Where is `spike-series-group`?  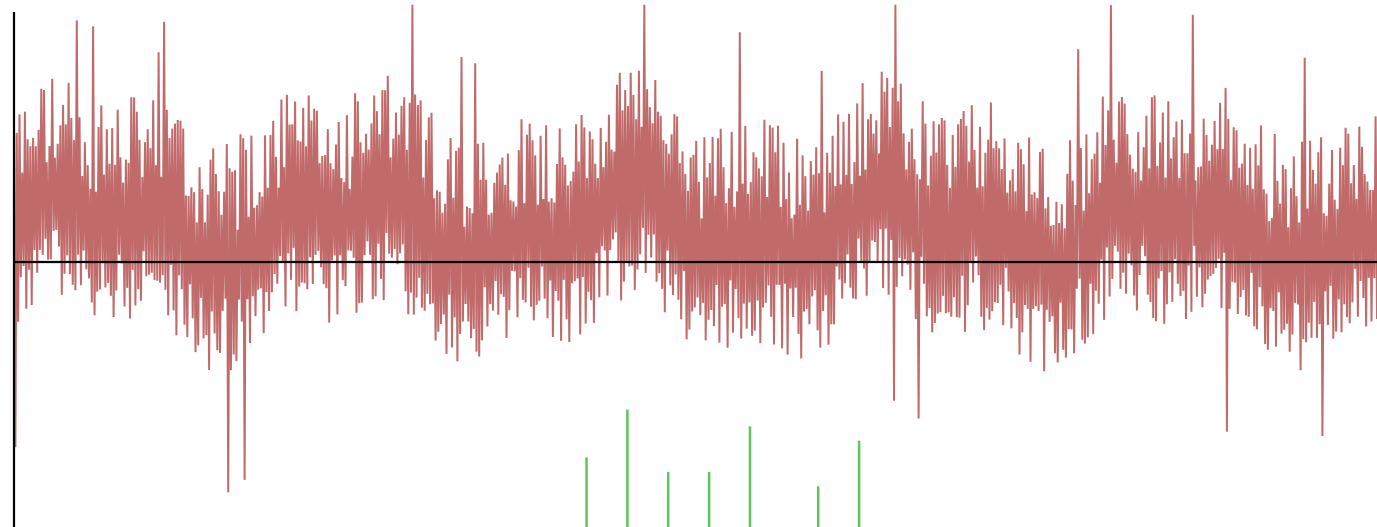
spike-series-group is located at coordinates (723, 468).